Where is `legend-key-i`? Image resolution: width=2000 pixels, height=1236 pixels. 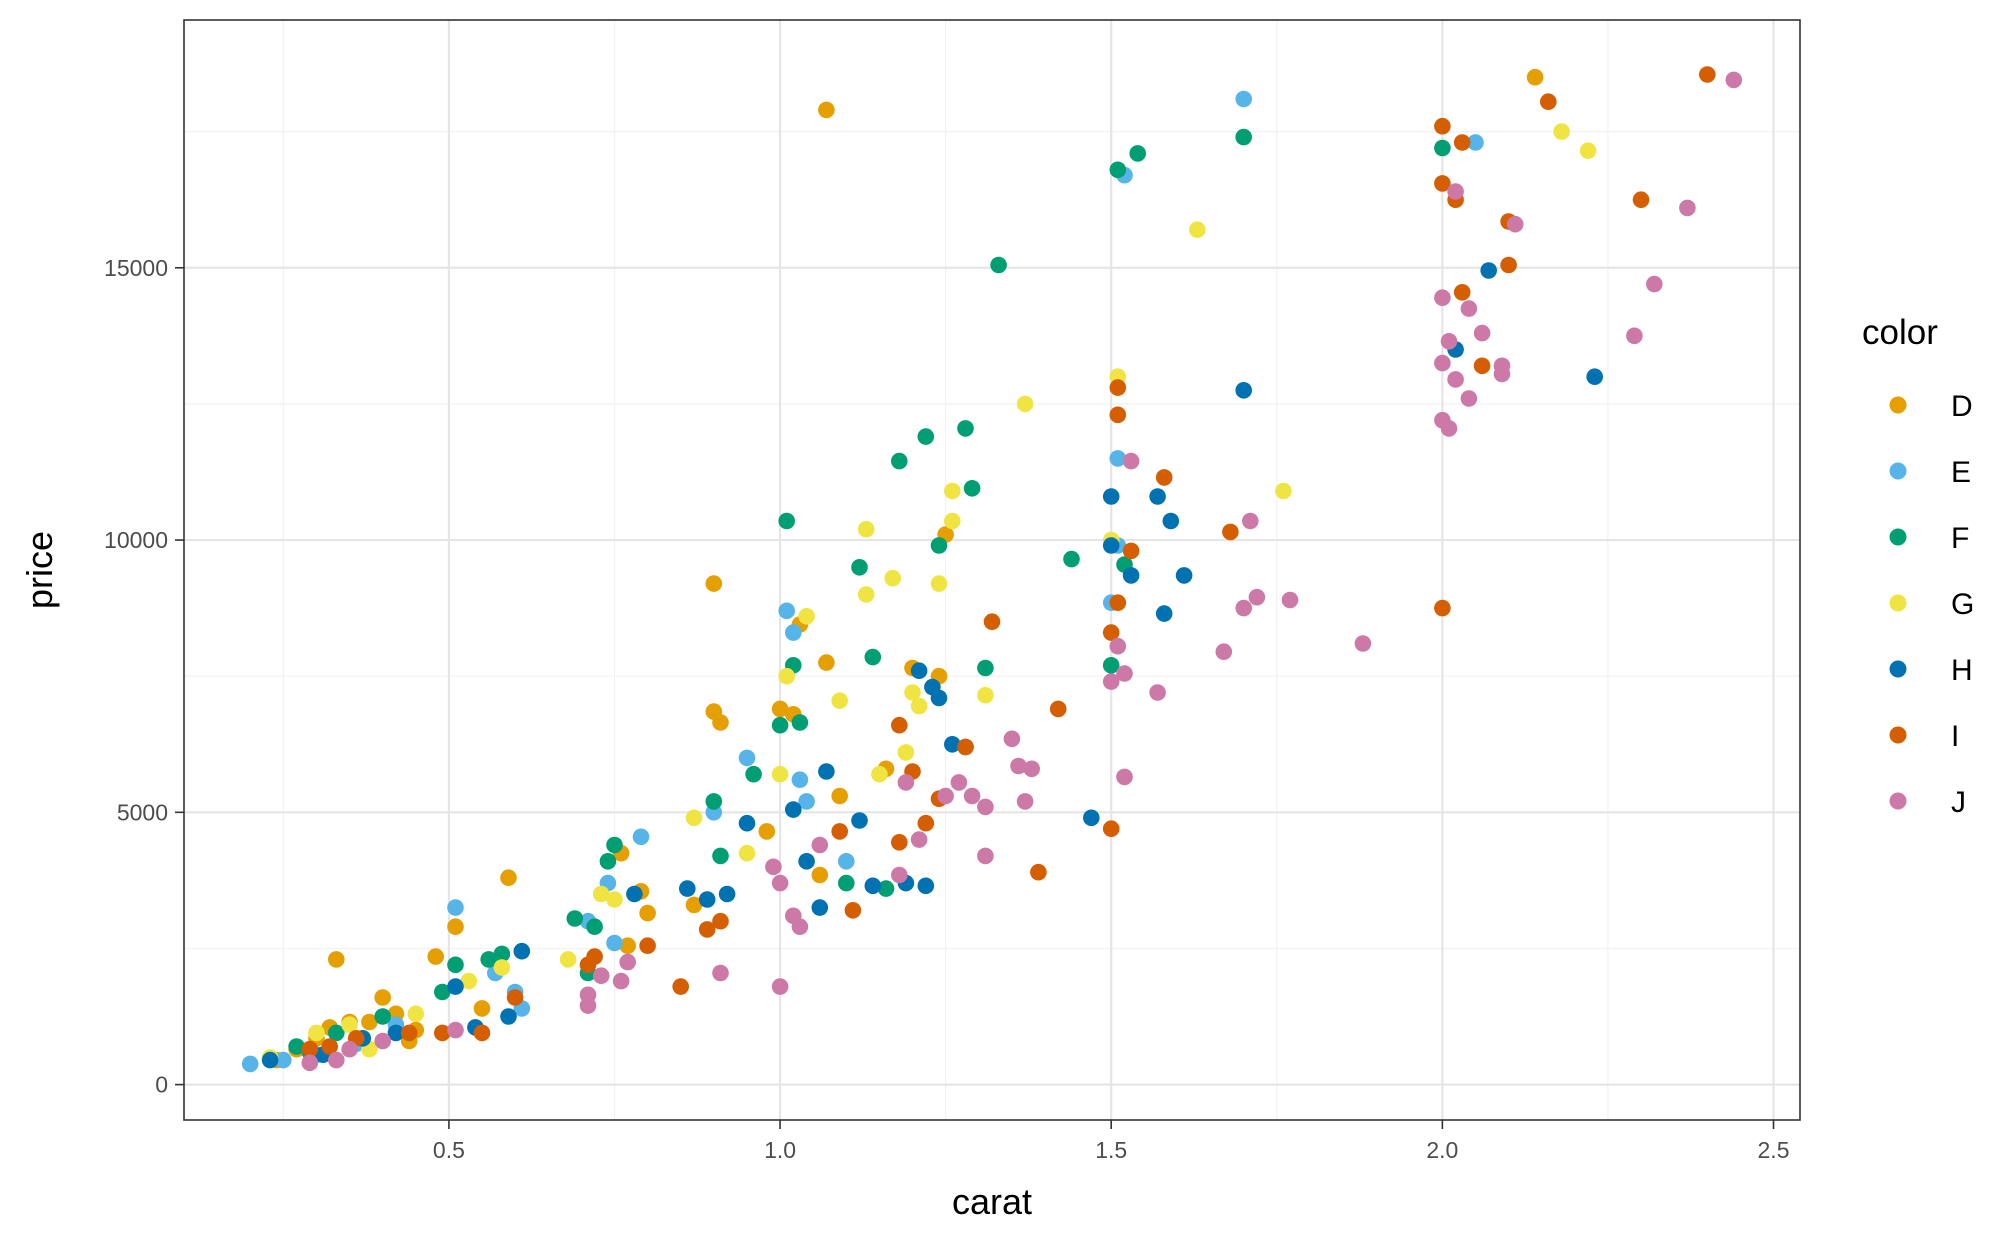
legend-key-i is located at coordinates (1898, 735).